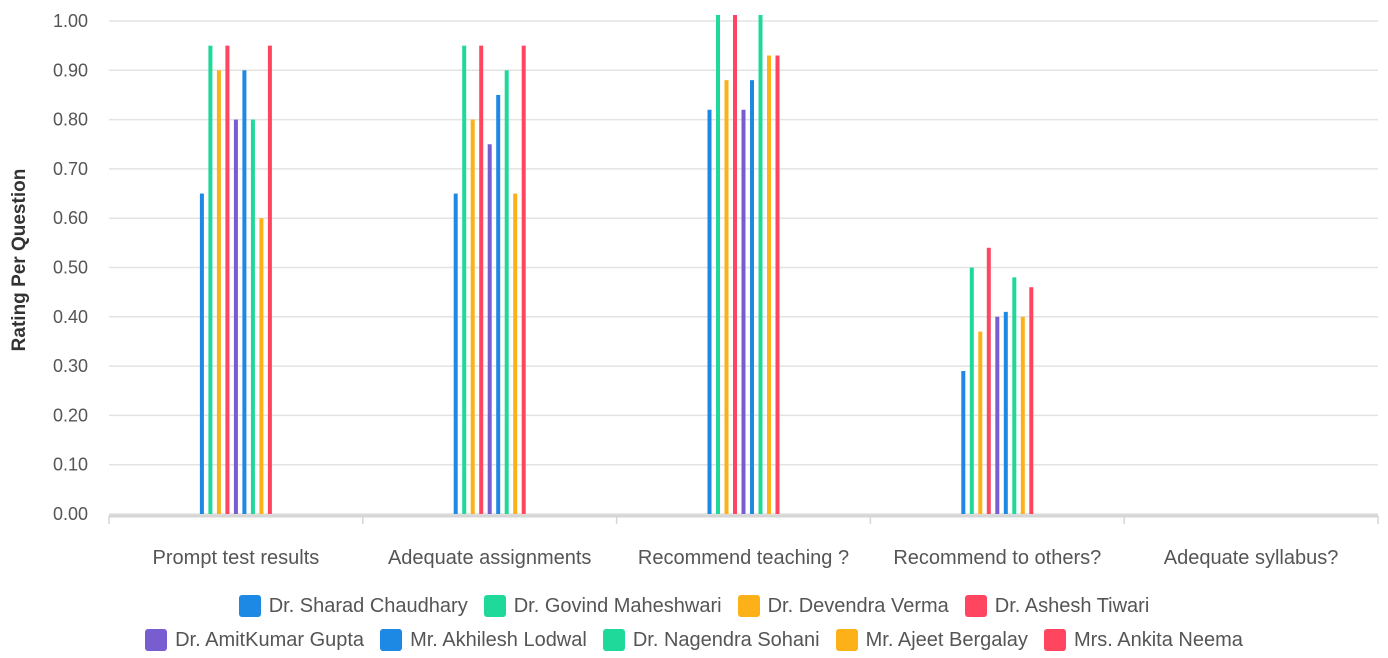  Describe the element at coordinates (946, 639) in the screenshot. I see `legend-label: Mr. Ajeet Bergalay` at that location.